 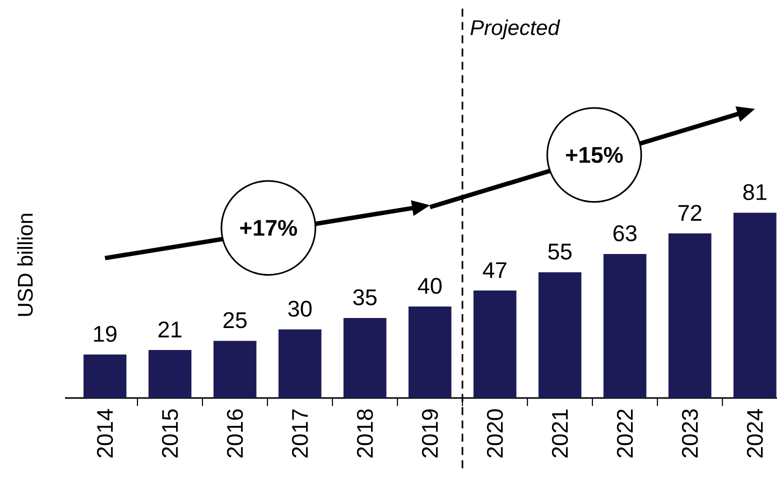 What do you see at coordinates (300, 434) in the screenshot?
I see `x-tick-label: 2017` at bounding box center [300, 434].